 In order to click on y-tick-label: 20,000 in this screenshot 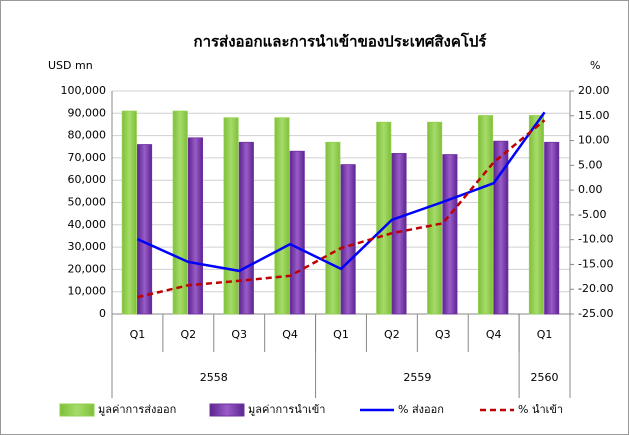, I will do `click(87, 268)`.